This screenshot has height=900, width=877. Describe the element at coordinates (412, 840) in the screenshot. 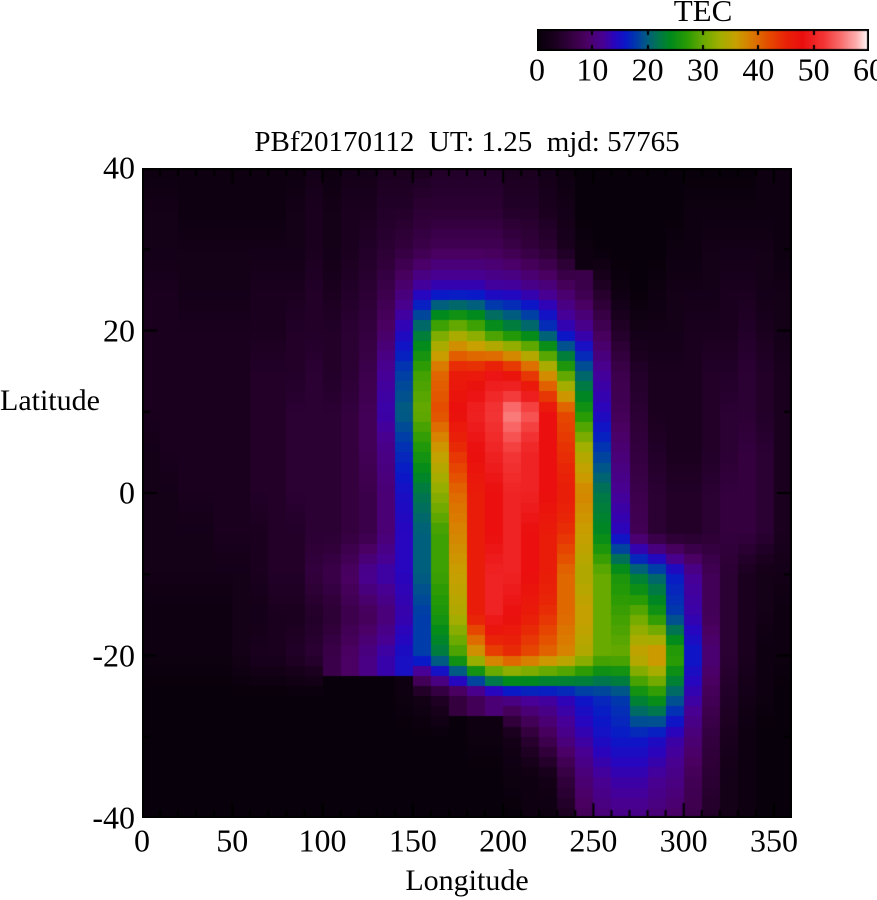

I see `x-axis-tick-label: 150` at that location.